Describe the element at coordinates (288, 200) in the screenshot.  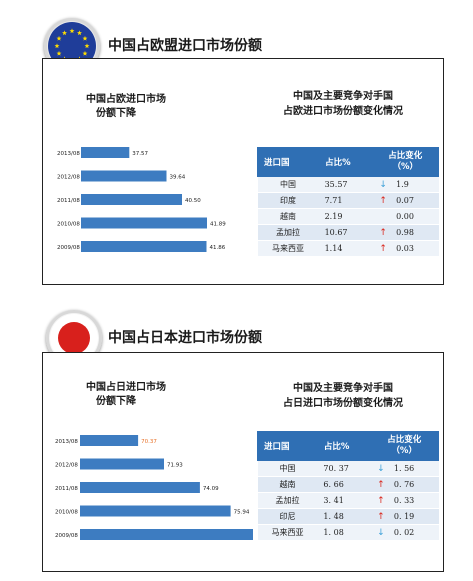
I see `cell-country: 印度` at that location.